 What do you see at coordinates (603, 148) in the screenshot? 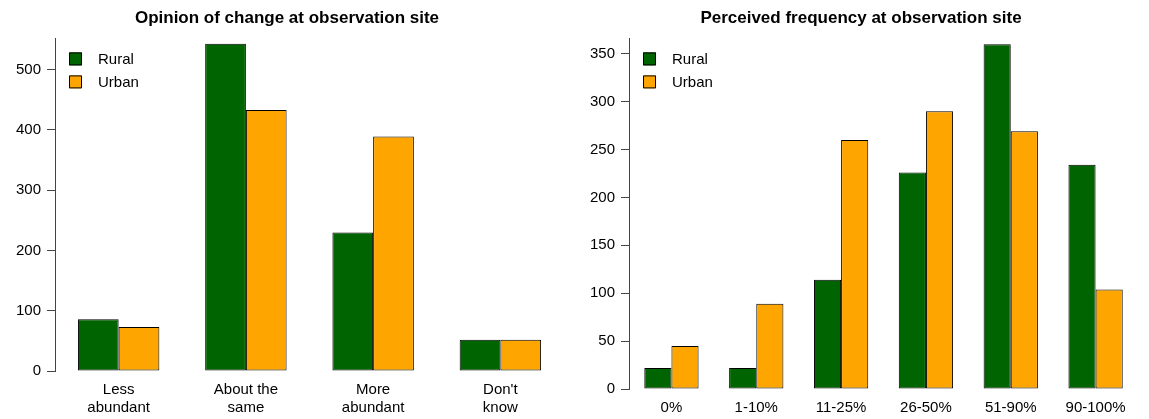
I see `y-tick-label: 250` at bounding box center [603, 148].